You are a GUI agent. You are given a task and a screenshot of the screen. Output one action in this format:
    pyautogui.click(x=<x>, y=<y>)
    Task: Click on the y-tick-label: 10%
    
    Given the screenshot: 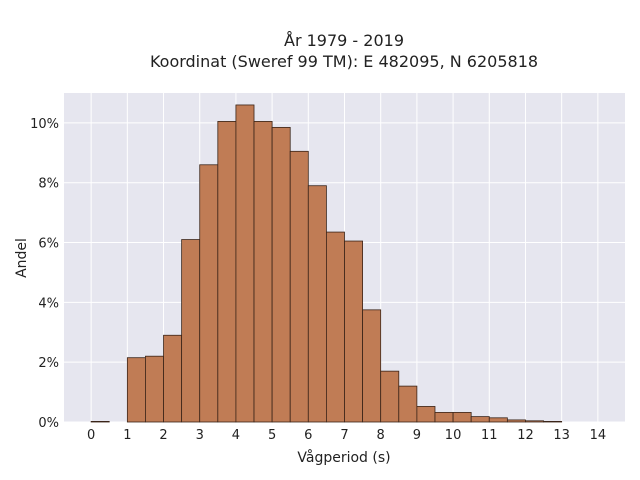 What is the action you would take?
    pyautogui.click(x=44, y=124)
    